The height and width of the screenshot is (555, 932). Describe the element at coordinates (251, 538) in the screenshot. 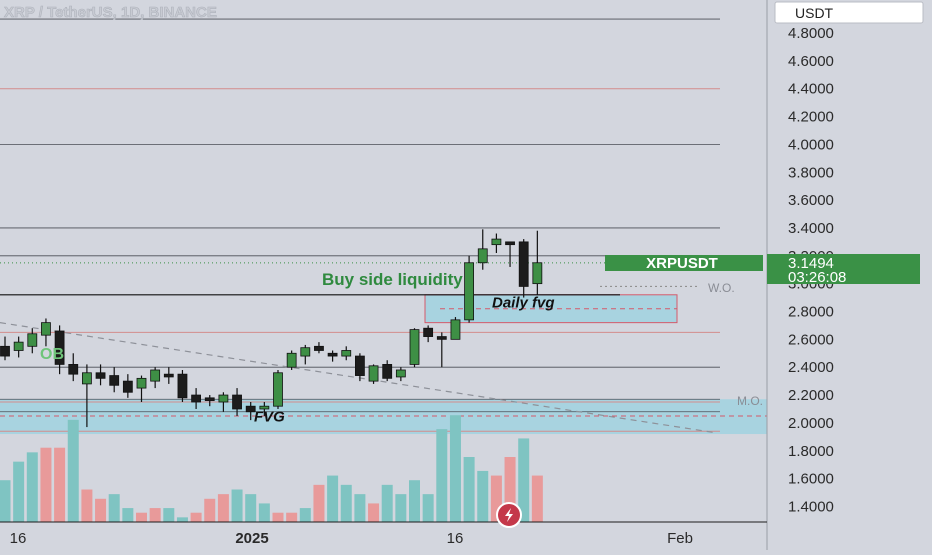

I see `time-tick-label: 2025` at that location.